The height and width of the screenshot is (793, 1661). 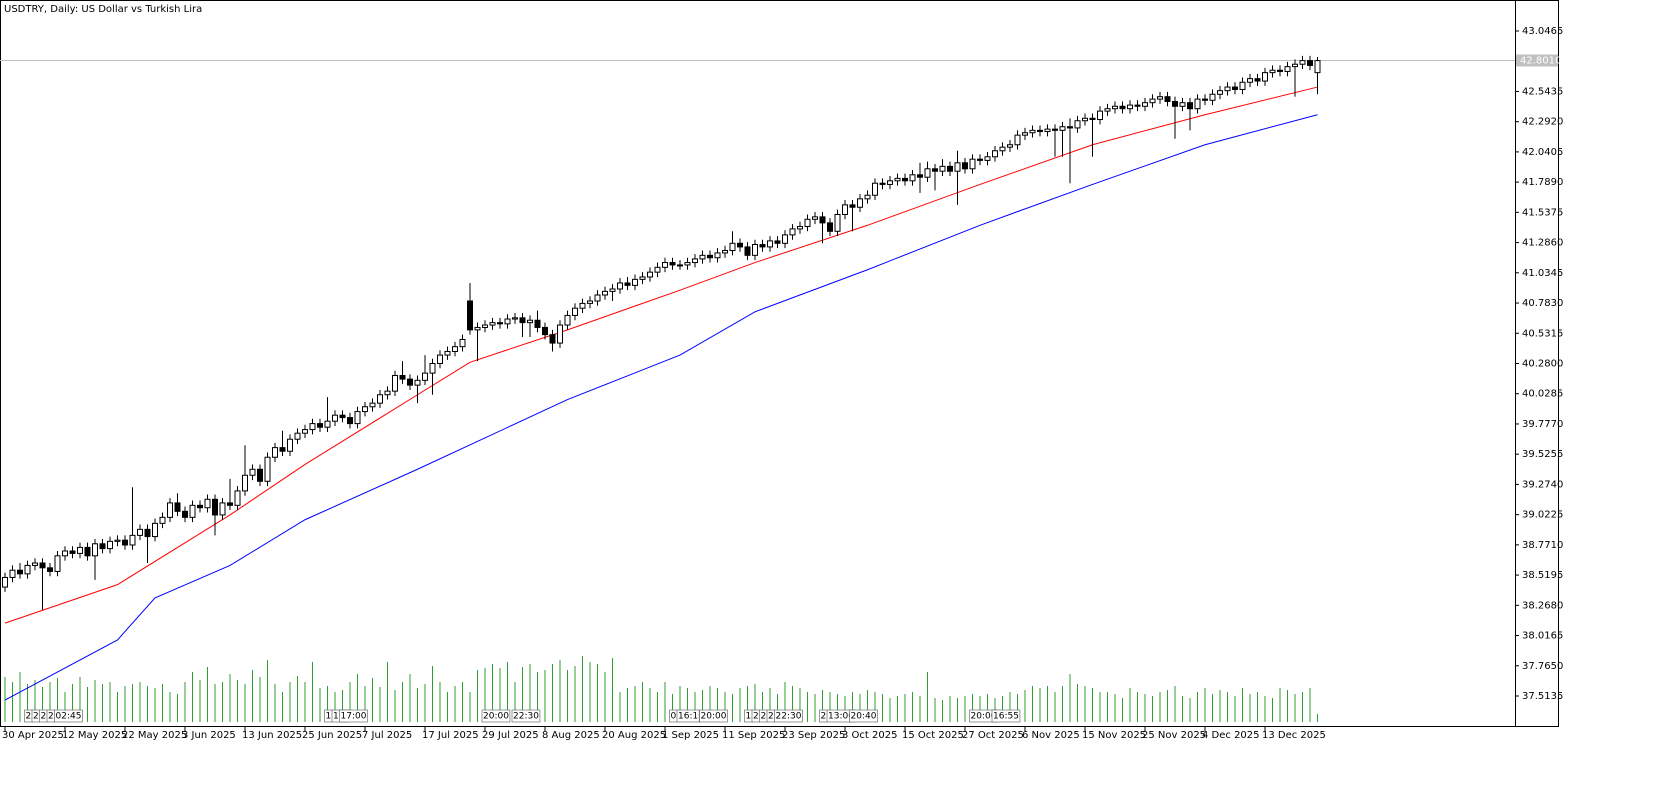 I want to click on y-tick-label: 41.5375, so click(x=1542, y=212).